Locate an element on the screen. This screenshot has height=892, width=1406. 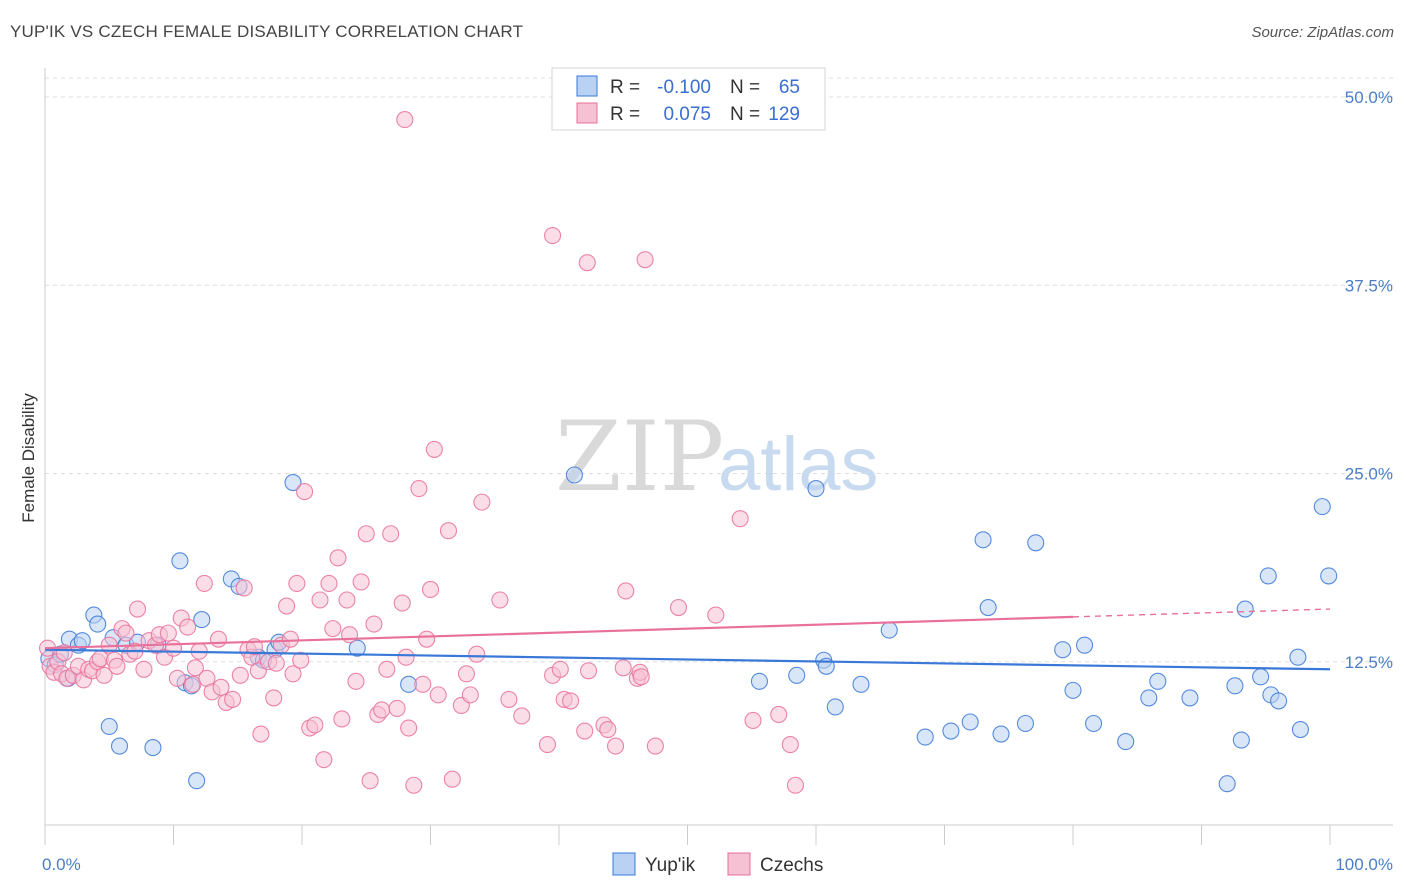
y-tick-label-1: 25.0% is located at coordinates (1369, 474).